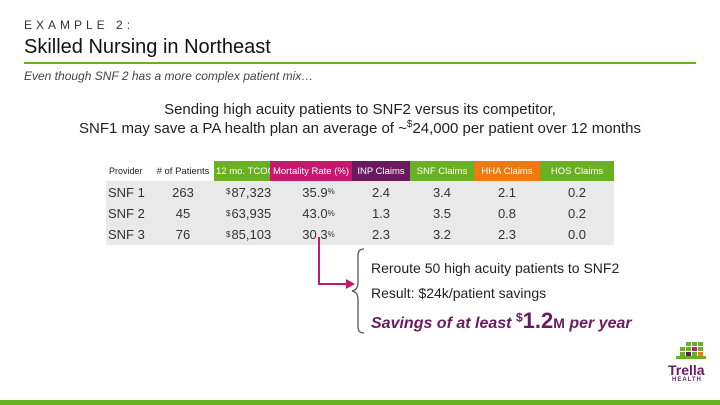 The width and height of the screenshot is (720, 405). Describe the element at coordinates (507, 171) in the screenshot. I see `col-header-hha-claims: HHA Claims` at that location.